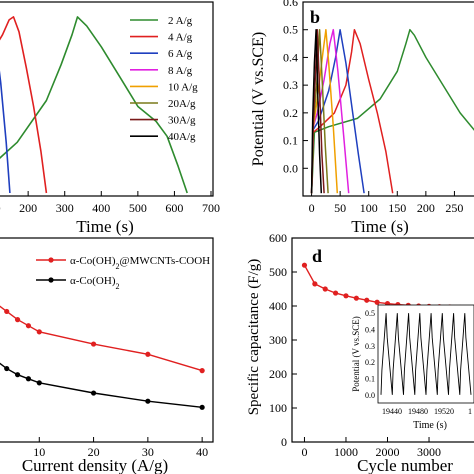  What do you see at coordinates (258, 99) in the screenshot?
I see `panel-b-y-label: Potential (V vs.SCE)` at bounding box center [258, 99].